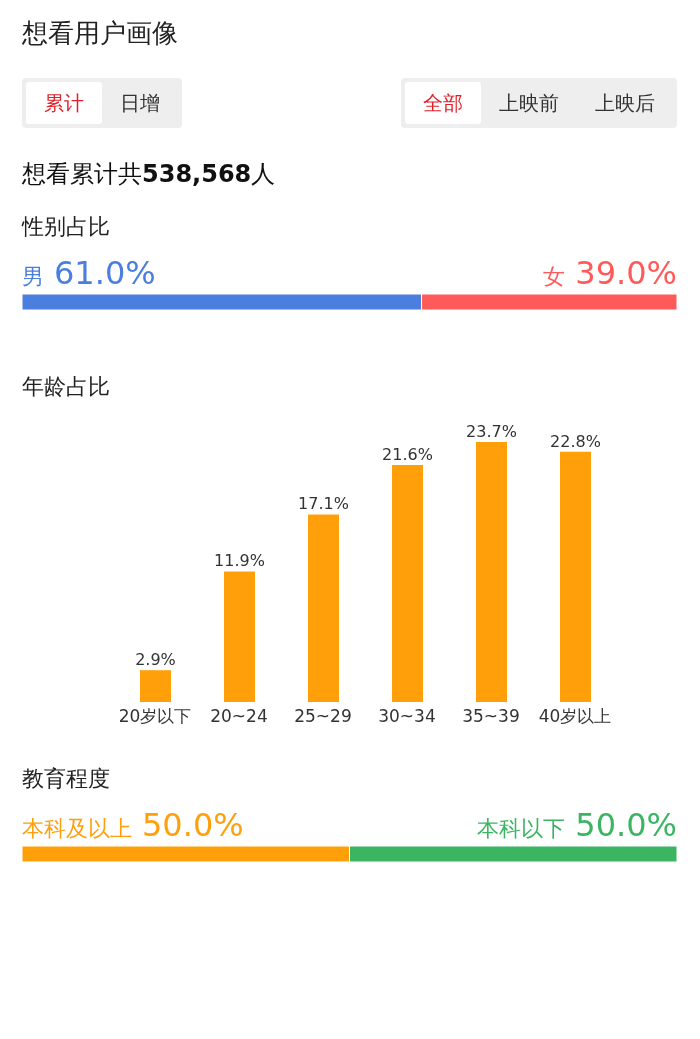 This screenshot has height=1039, width=700. I want to click on data-label: 2.9%, so click(155, 660).